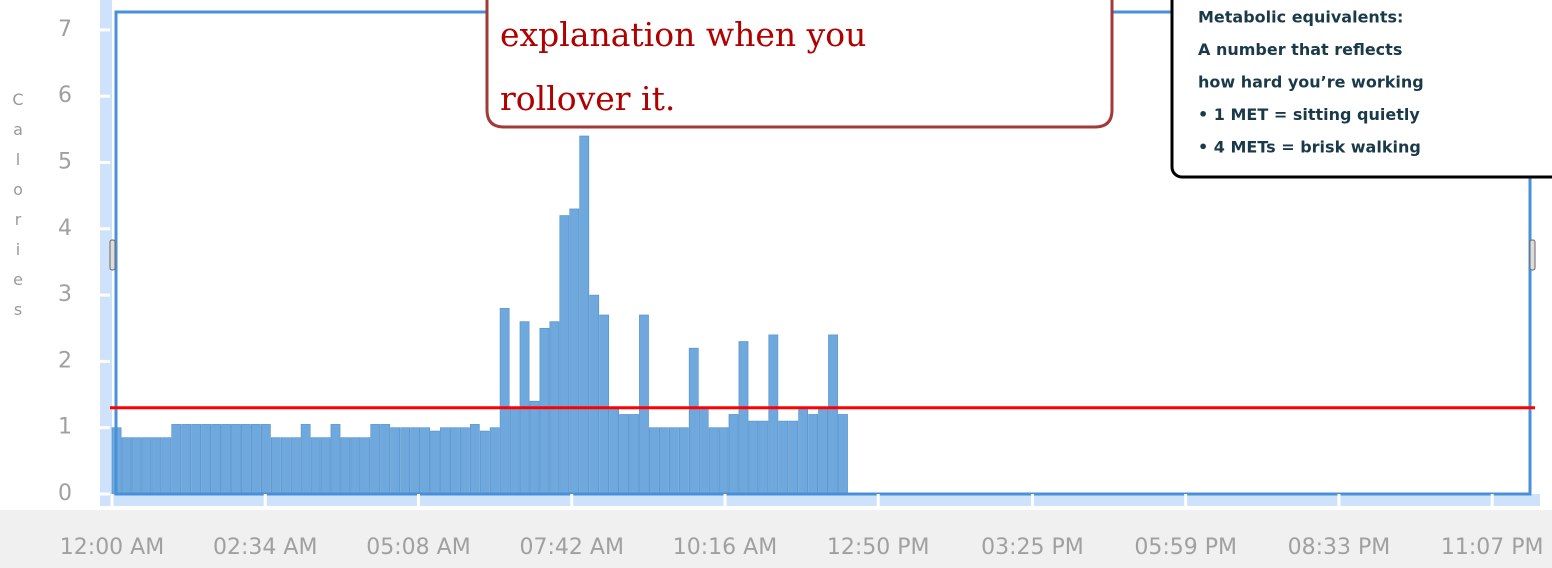  I want to click on tooltip-text: Metabolic equivalents:, so click(1300, 17).